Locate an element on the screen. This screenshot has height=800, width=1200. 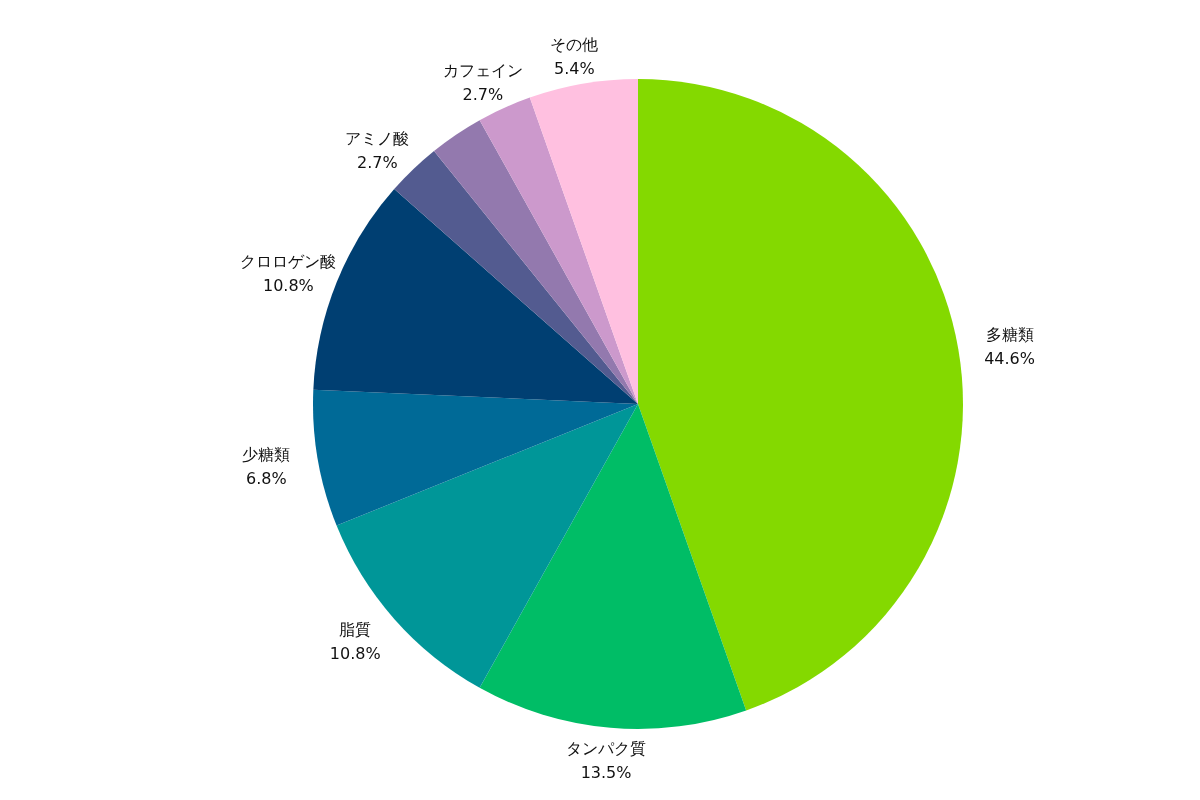
slice-label: アミノ酸 is located at coordinates (377, 138).